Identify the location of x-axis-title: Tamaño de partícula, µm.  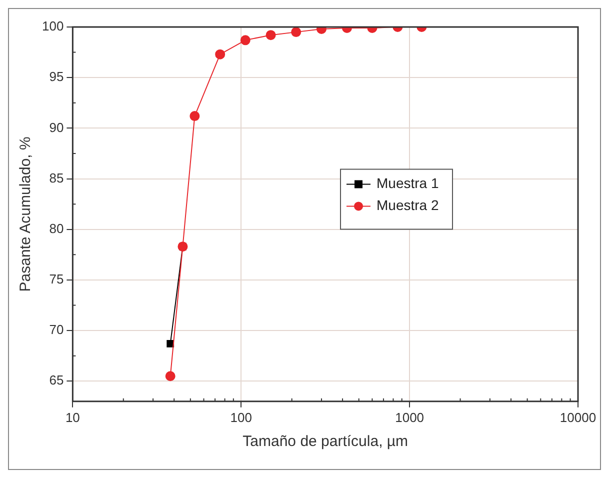
(325, 441).